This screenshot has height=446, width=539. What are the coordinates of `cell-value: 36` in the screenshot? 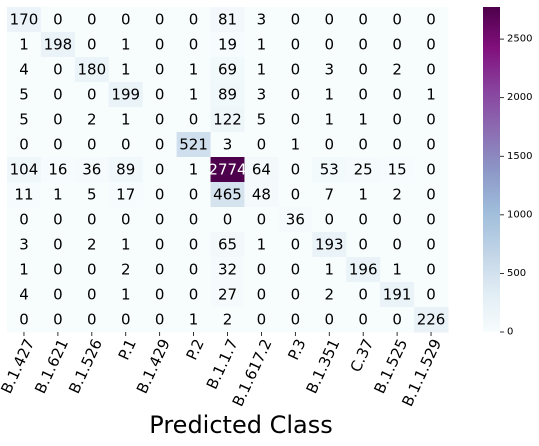 It's located at (91, 170).